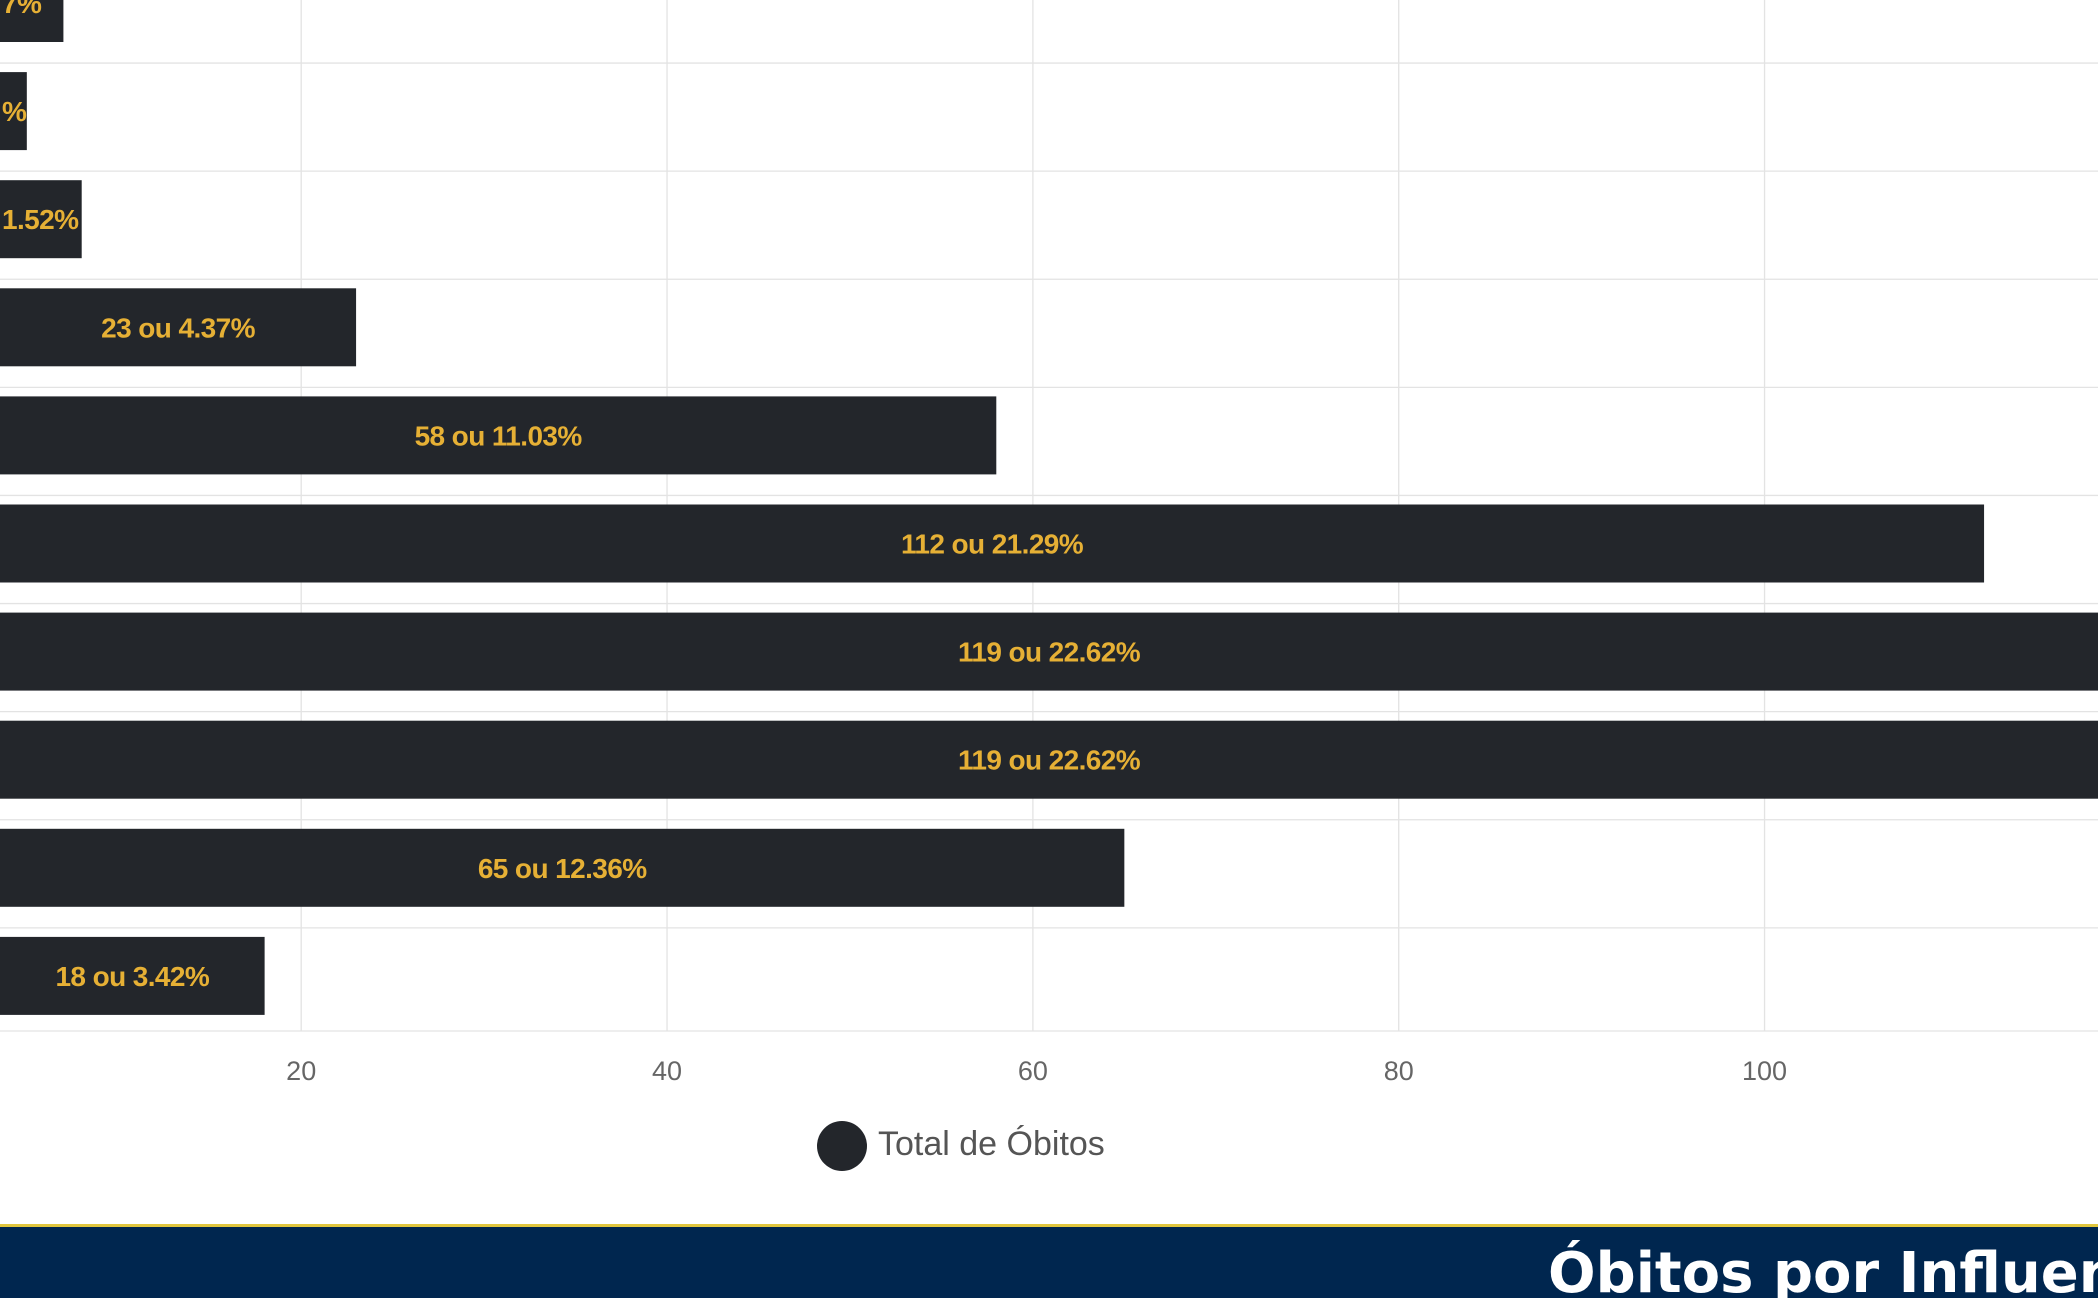  What do you see at coordinates (842, 1146) in the screenshot?
I see `legend-marker-icon` at bounding box center [842, 1146].